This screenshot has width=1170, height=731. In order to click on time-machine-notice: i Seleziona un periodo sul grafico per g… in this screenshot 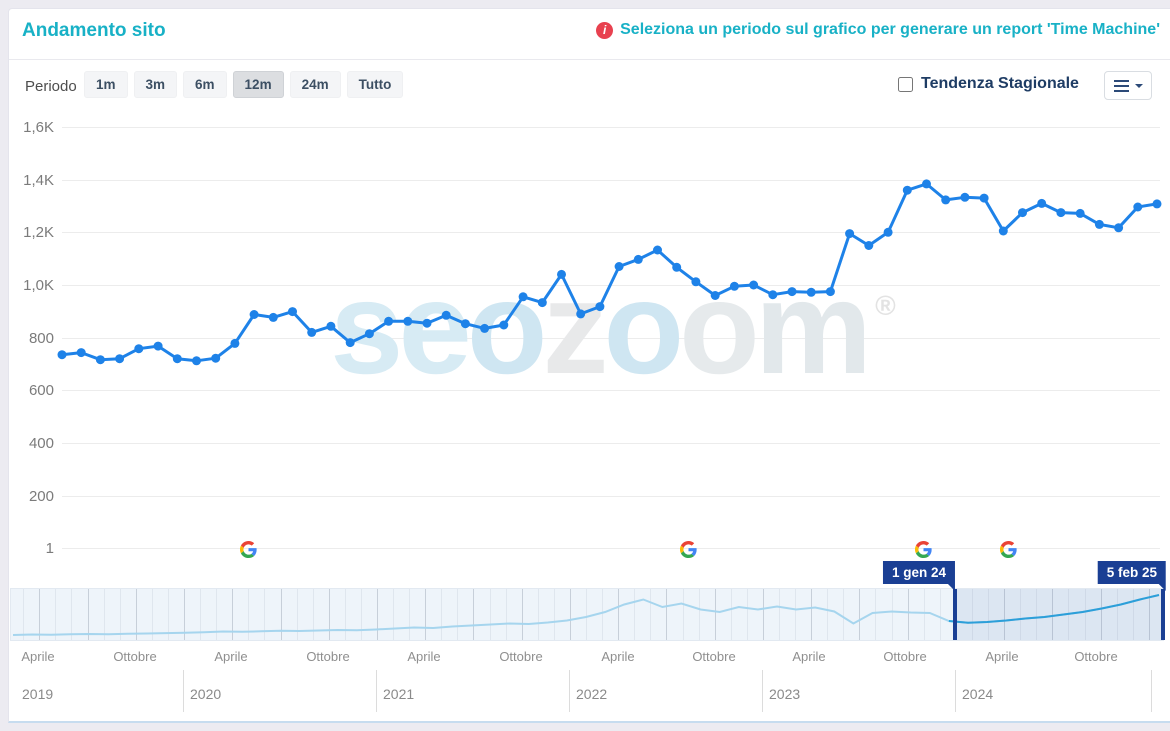, I will do `click(878, 30)`.